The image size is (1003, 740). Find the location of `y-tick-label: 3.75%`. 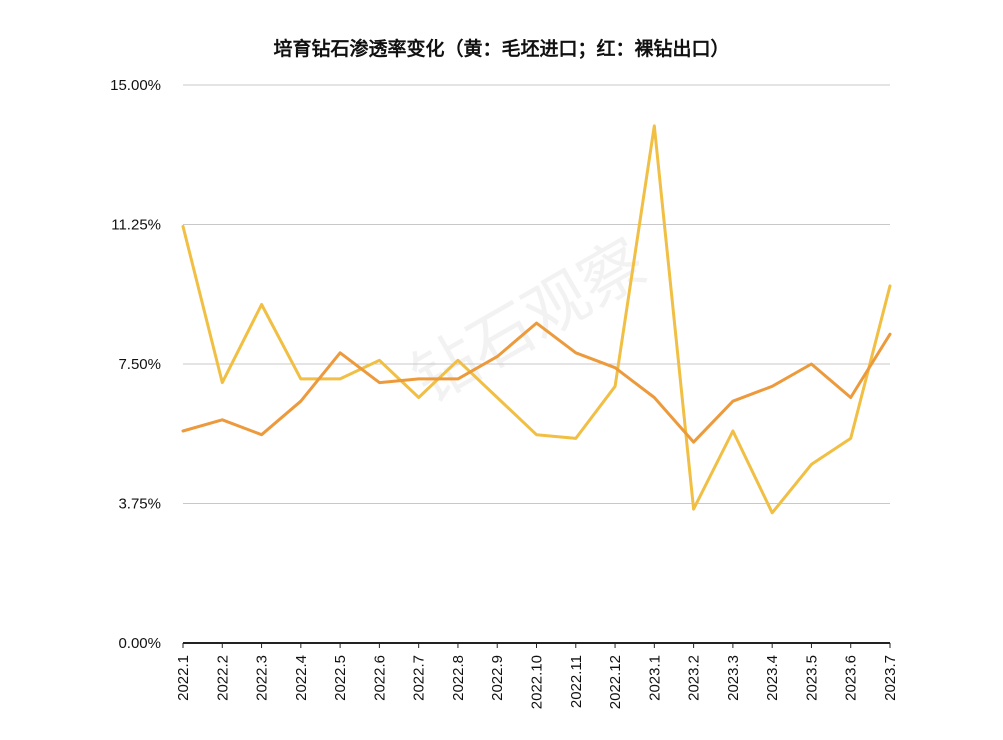

y-tick-label: 3.75% is located at coordinates (139, 504).